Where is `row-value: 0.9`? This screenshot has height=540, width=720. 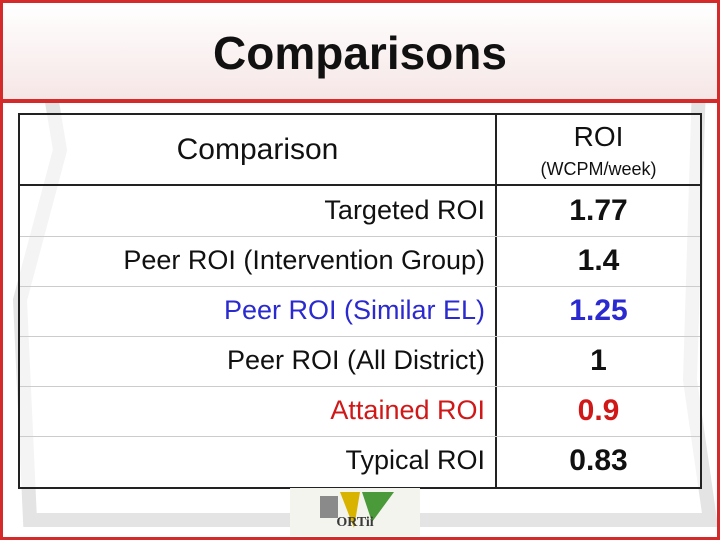
row-value: 0.9 is located at coordinates (598, 410).